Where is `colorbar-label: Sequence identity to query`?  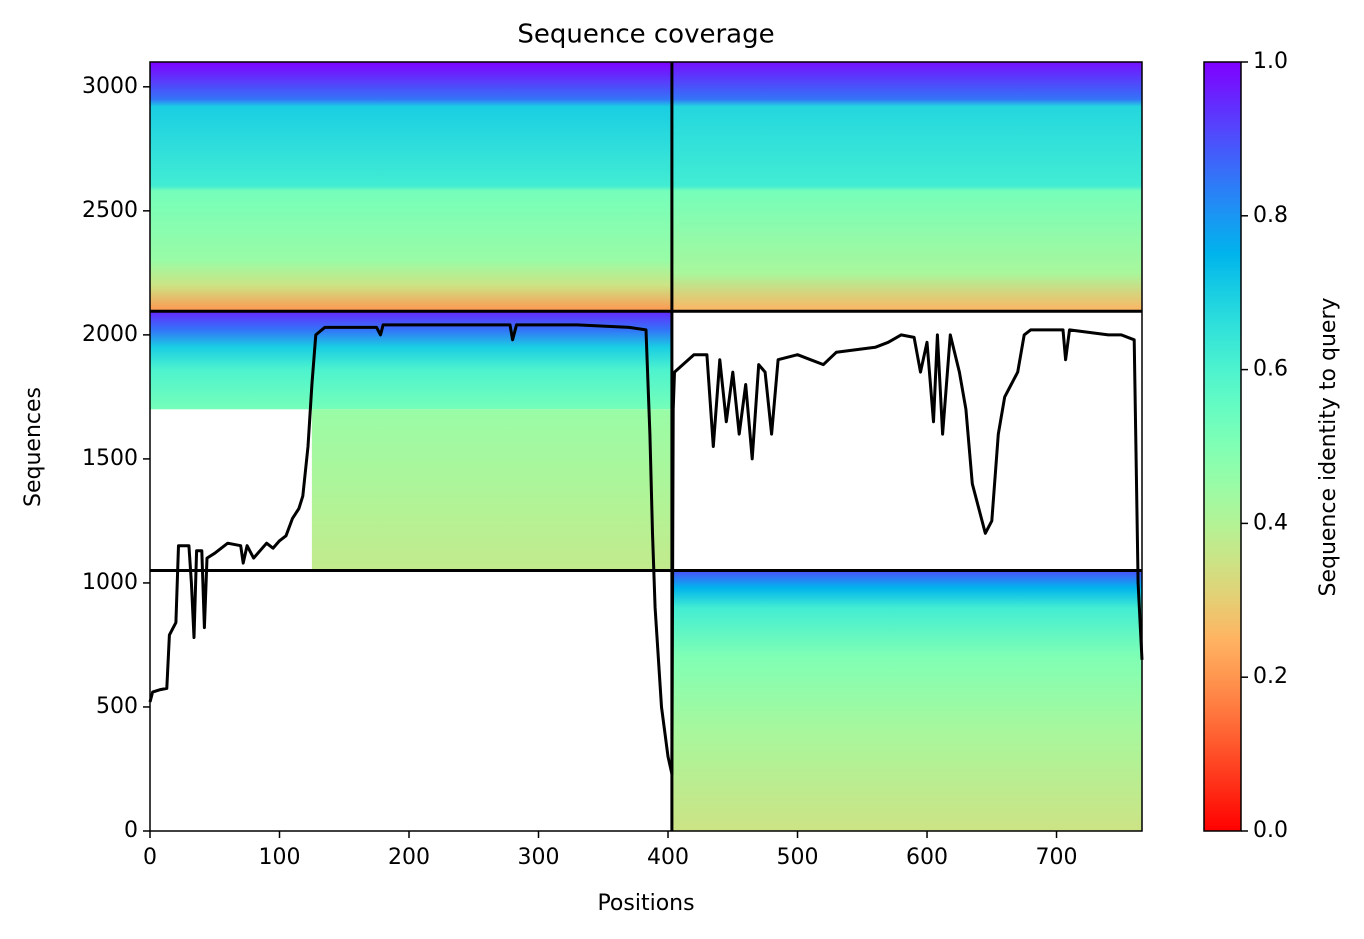 colorbar-label: Sequence identity to query is located at coordinates (1328, 446).